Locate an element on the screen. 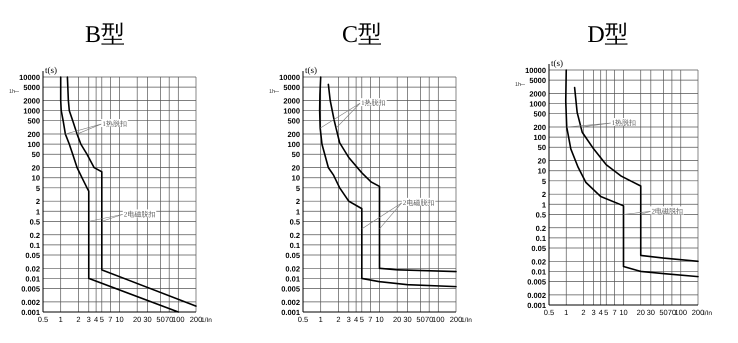 Image resolution: width=738 pixels, height=343 pixels. chart-title: C型 is located at coordinates (362, 35).